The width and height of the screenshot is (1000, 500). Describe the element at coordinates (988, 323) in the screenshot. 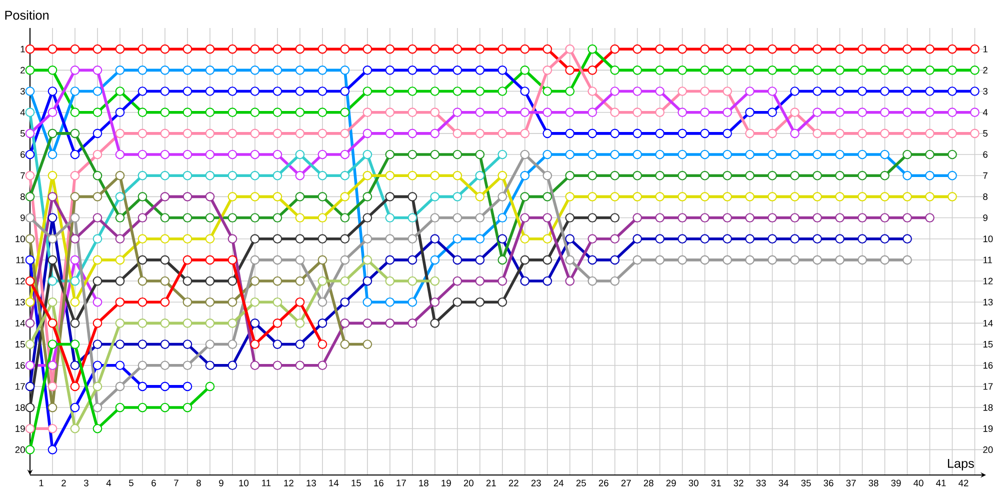

I see `y2-tick-label: 14` at that location.